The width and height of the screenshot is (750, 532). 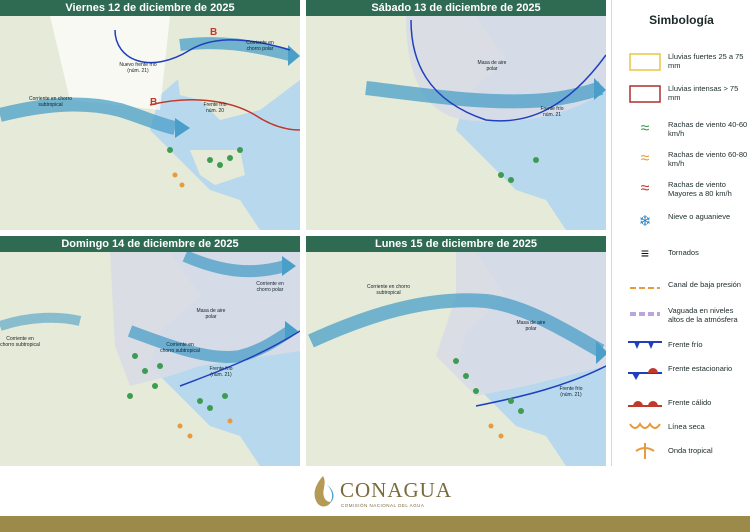 I want to click on intense-rain-box-icon, so click(x=645, y=96).